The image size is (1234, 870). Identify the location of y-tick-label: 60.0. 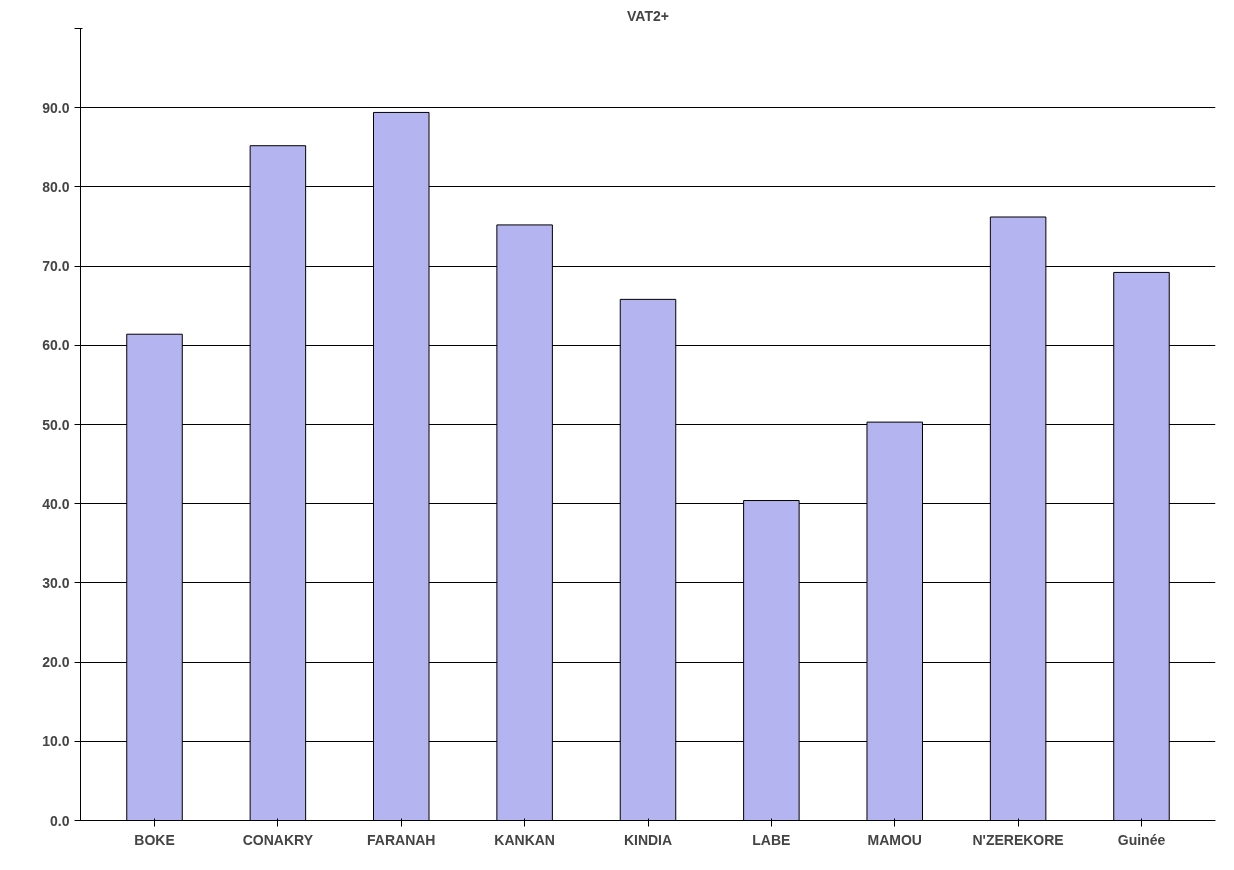
(56, 345).